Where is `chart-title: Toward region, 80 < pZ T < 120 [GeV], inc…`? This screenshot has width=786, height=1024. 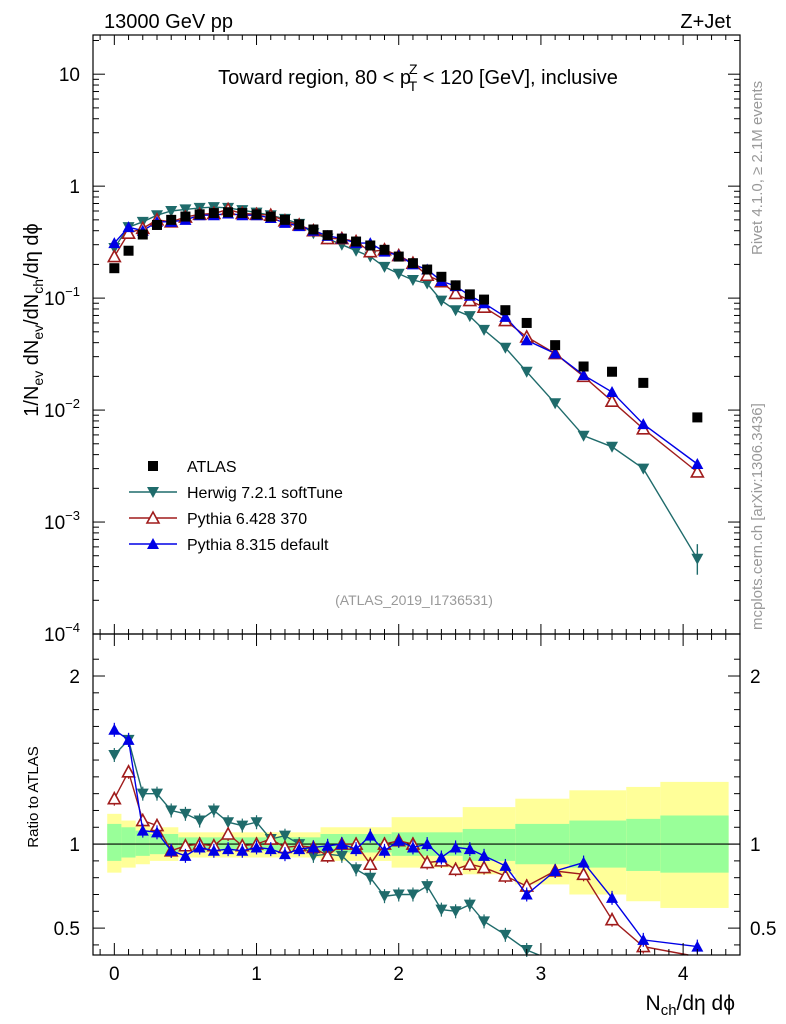
chart-title: Toward region, 80 < pZ T < 120 [GeV], inc… is located at coordinates (418, 77).